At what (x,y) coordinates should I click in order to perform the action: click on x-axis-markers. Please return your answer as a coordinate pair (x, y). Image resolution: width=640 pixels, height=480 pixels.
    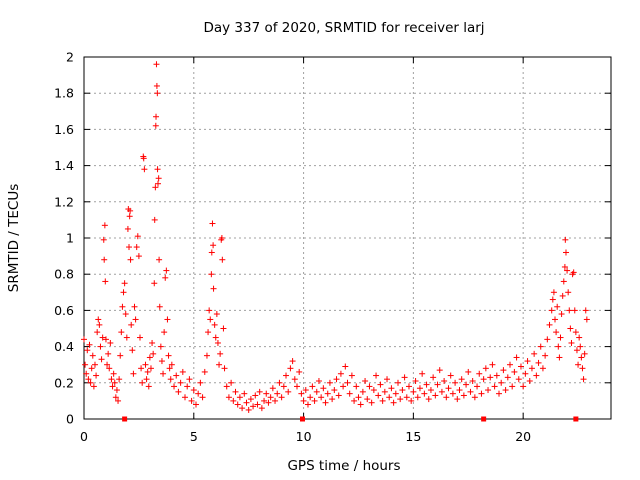
    Looking at the image, I should click on (350, 419).